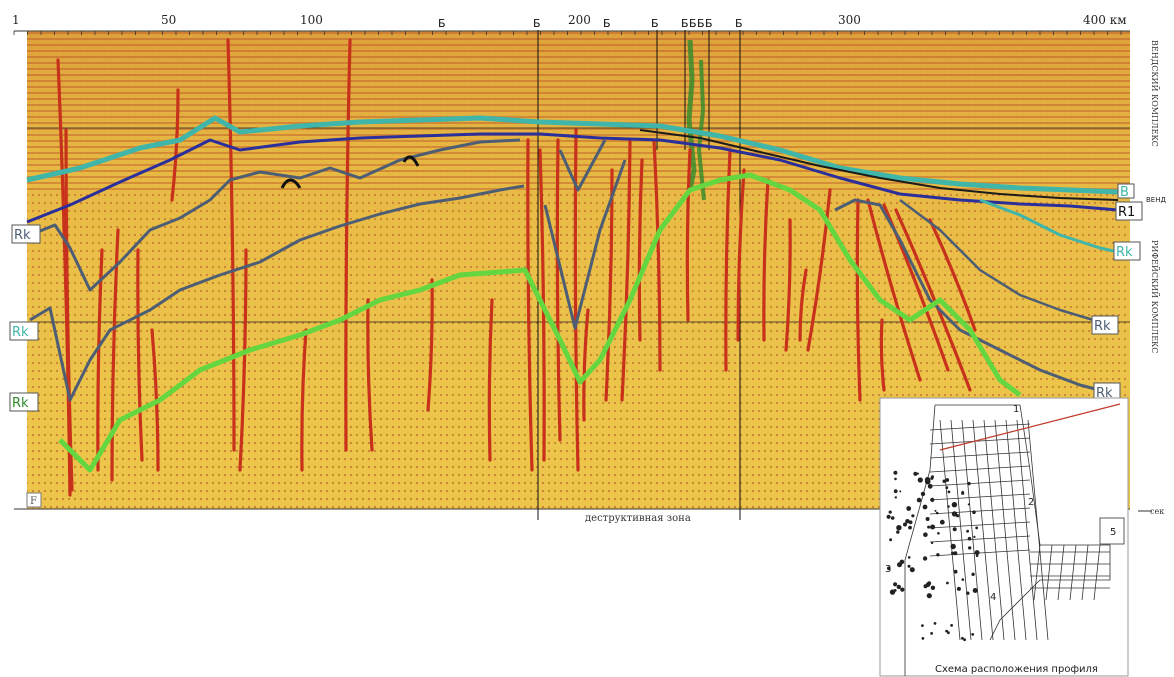  I want to click on inset-map: 1 2 3 4 5 Схема расположения профиля, so click(1004, 537).